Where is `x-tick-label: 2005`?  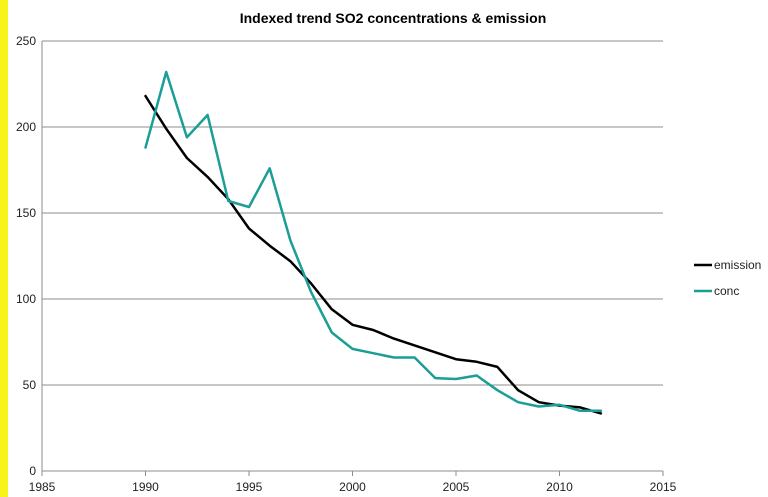
x-tick-label: 2005 is located at coordinates (456, 487).